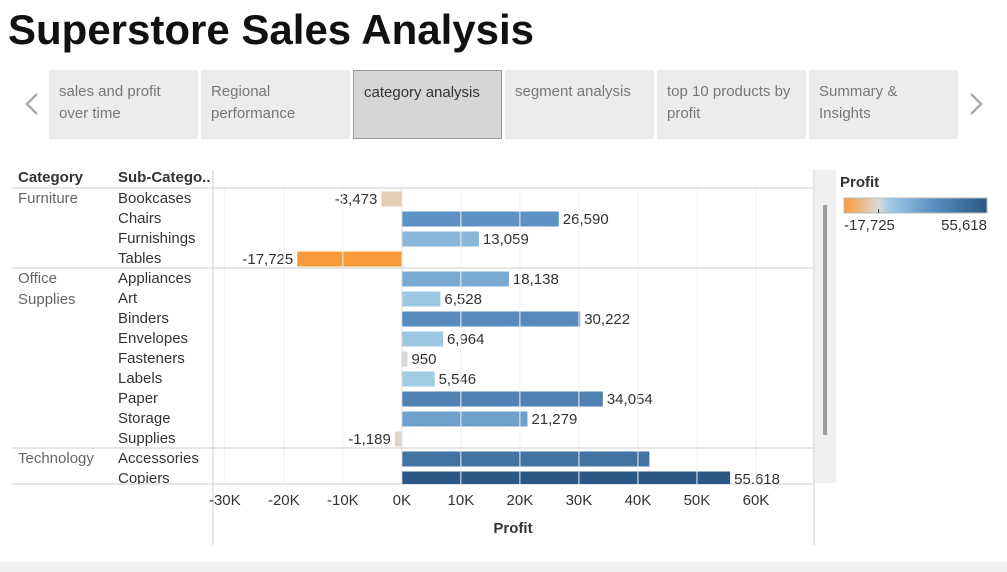  I want to click on scroll-thumb, so click(825, 320).